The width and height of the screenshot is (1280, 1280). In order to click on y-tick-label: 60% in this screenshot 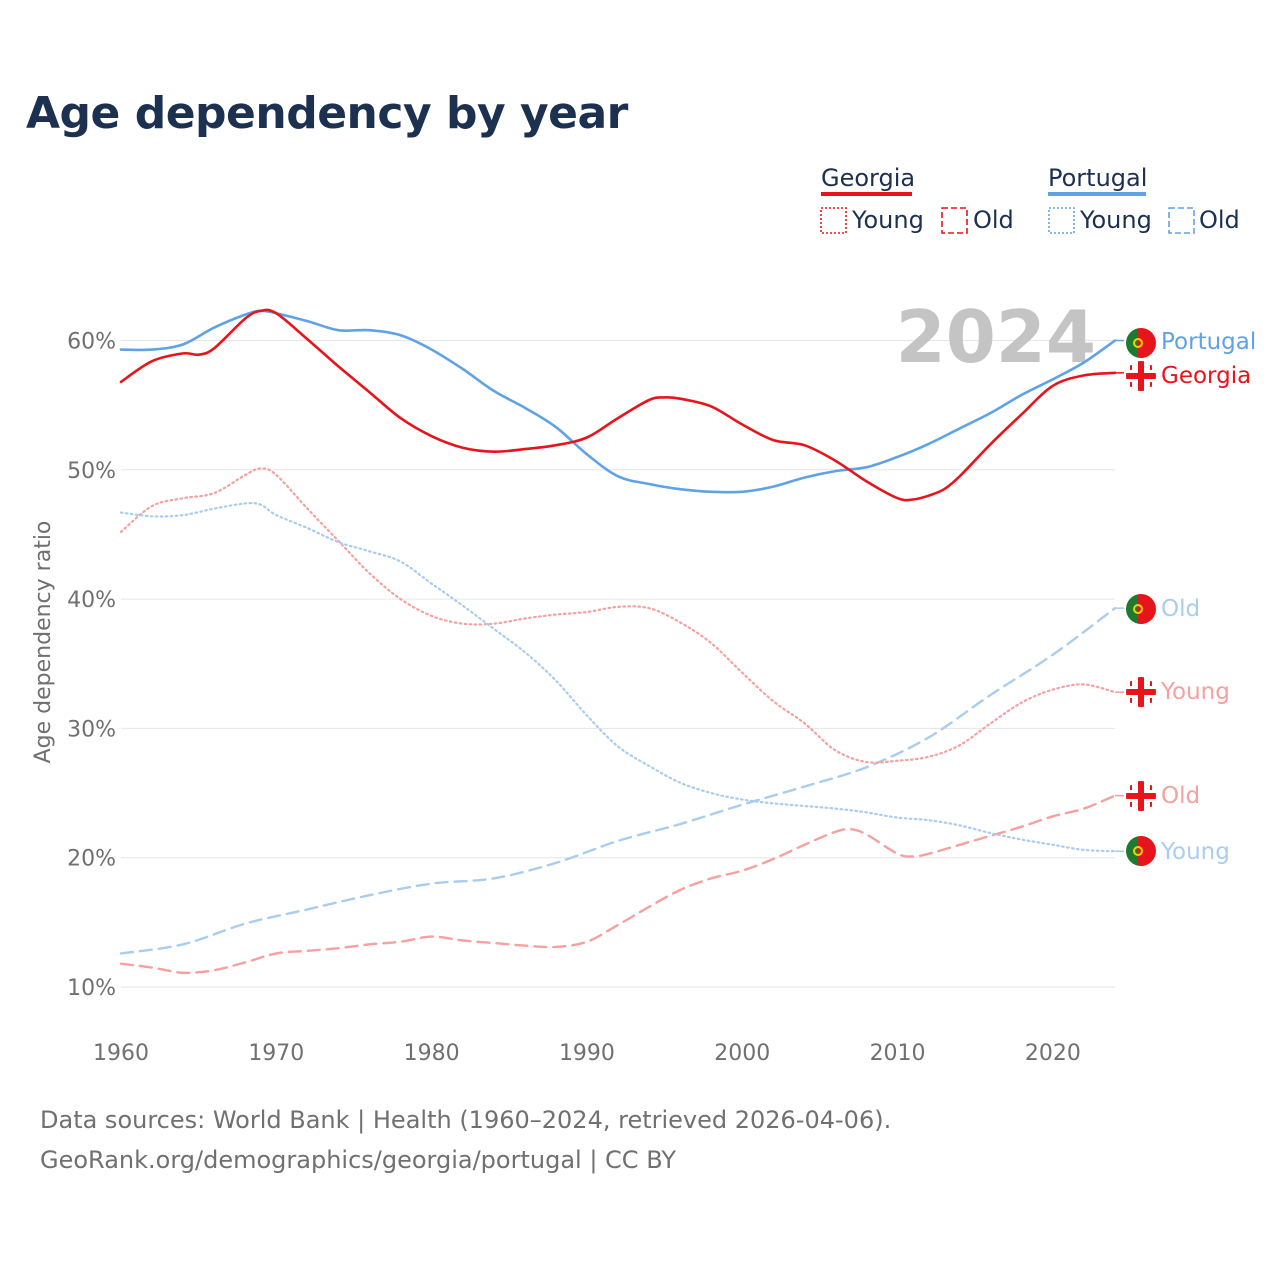, I will do `click(91, 342)`.